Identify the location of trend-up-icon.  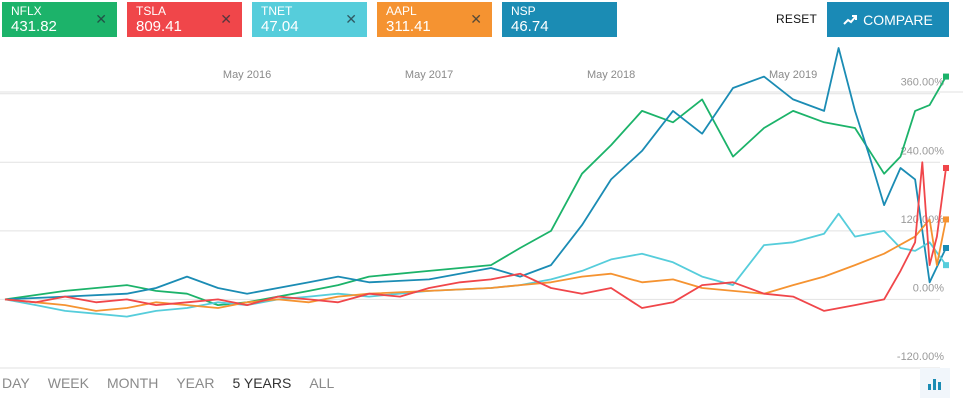
(850, 19).